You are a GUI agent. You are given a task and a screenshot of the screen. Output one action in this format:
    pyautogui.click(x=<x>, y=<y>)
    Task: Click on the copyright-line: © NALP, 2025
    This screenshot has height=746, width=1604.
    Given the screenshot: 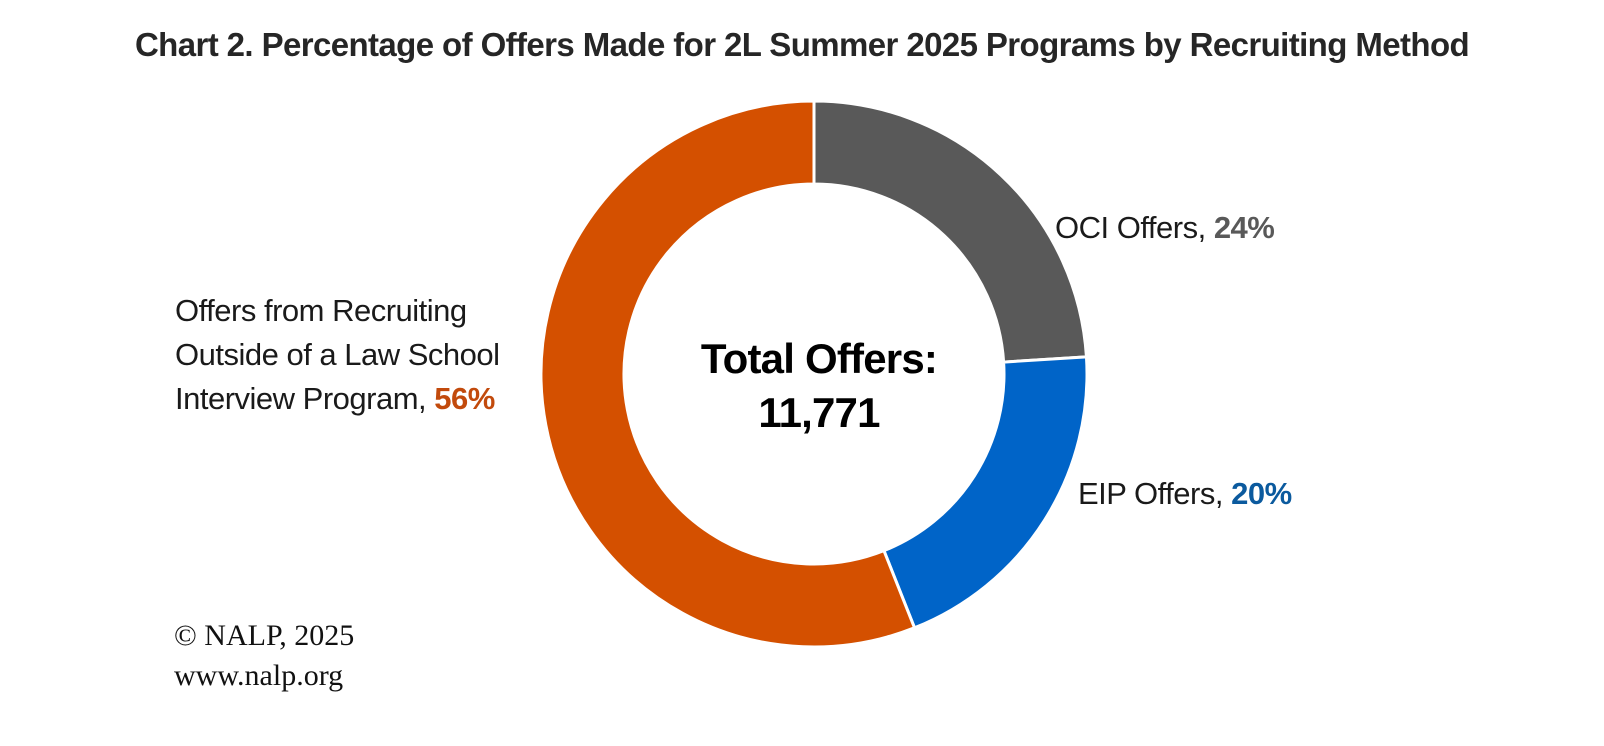 What is the action you would take?
    pyautogui.click(x=264, y=635)
    